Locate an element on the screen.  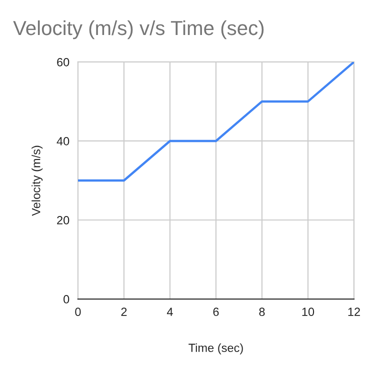
x-tick-label: 8 is located at coordinates (262, 312).